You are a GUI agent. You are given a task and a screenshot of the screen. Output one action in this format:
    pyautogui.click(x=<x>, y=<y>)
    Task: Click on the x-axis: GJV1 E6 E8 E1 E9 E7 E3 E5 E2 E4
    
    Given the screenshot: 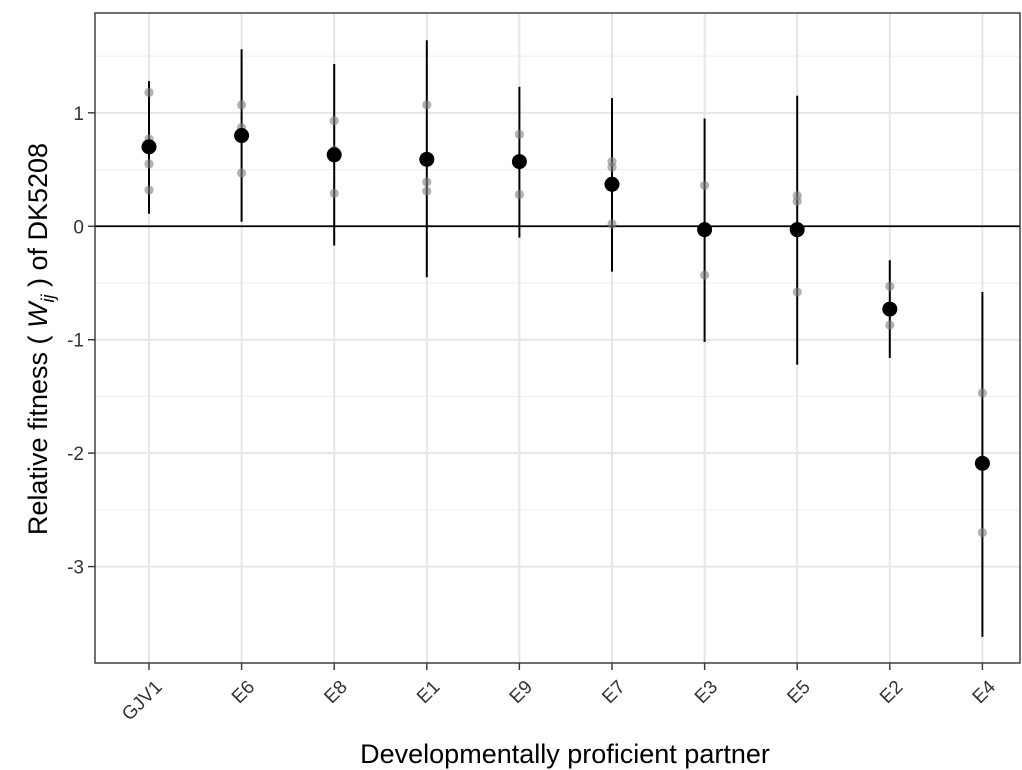 What is the action you would take?
    pyautogui.click(x=559, y=694)
    